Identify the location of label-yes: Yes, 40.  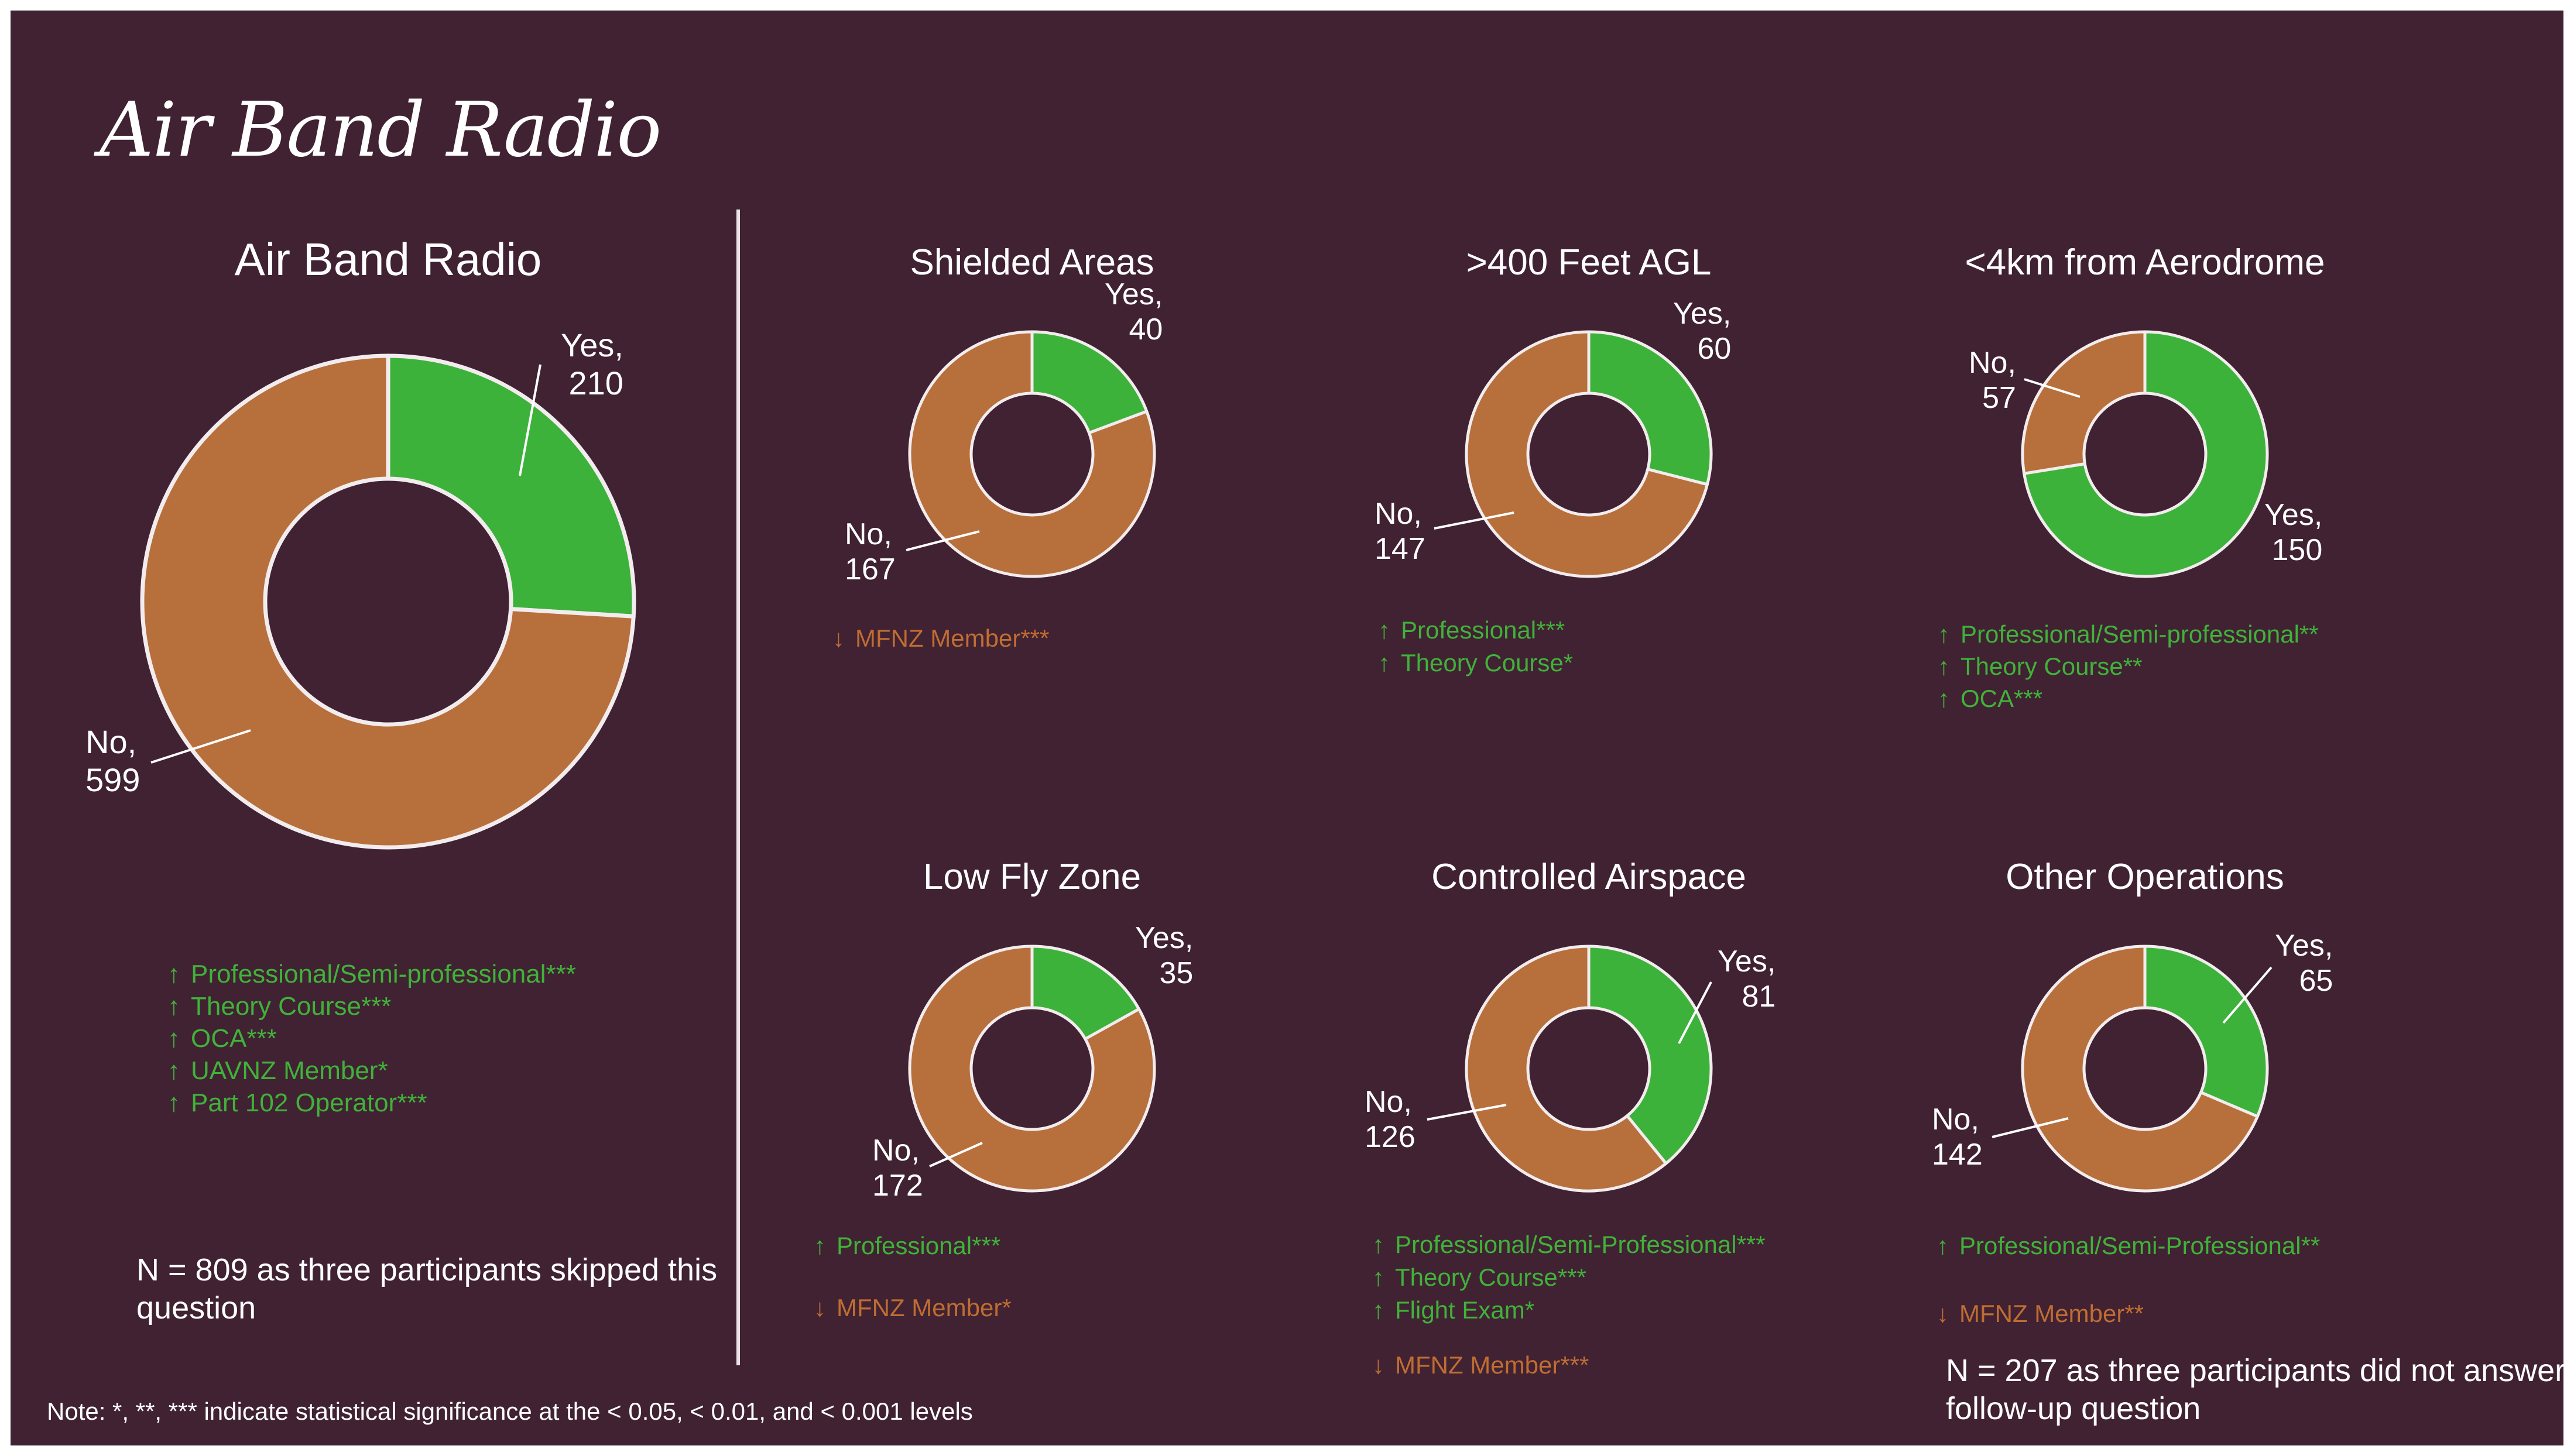
(1134, 312).